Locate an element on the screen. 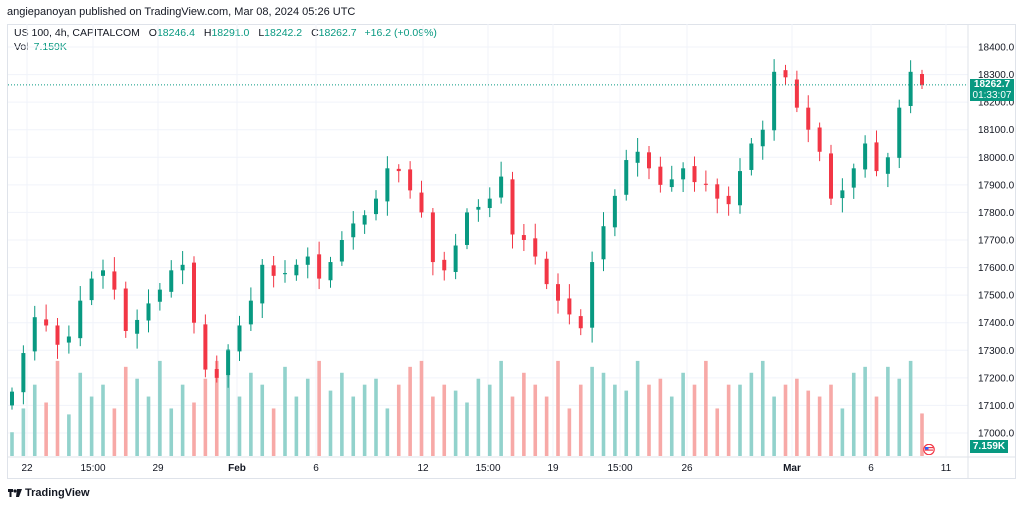 This screenshot has height=505, width=1024. y-tick-label: 17200.0 is located at coordinates (996, 378).